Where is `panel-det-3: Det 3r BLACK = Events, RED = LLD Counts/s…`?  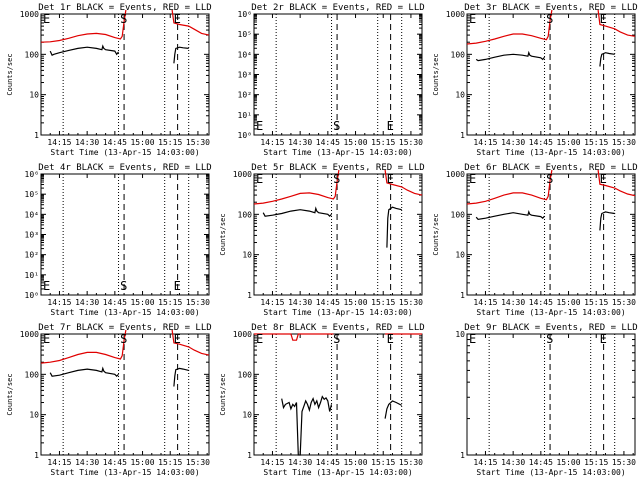
panel-det-3: Det 3r BLACK = Events, RED = LLD Counts/s… is located at coordinates (535, 80).